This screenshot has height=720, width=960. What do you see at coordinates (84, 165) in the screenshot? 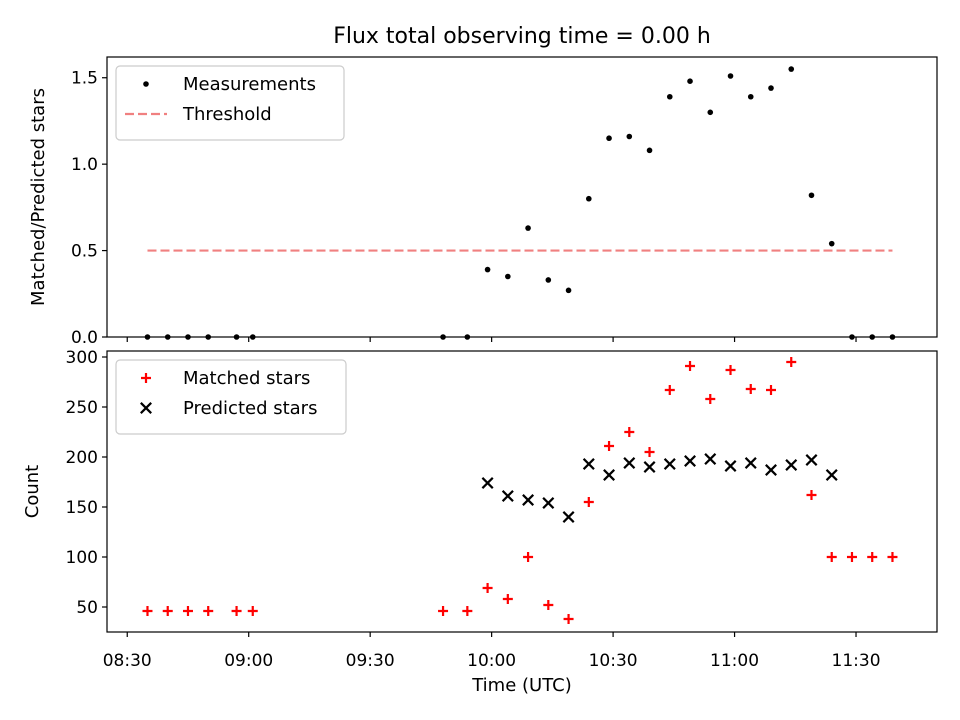
I see `y-tick-label: 1.0` at bounding box center [84, 165].